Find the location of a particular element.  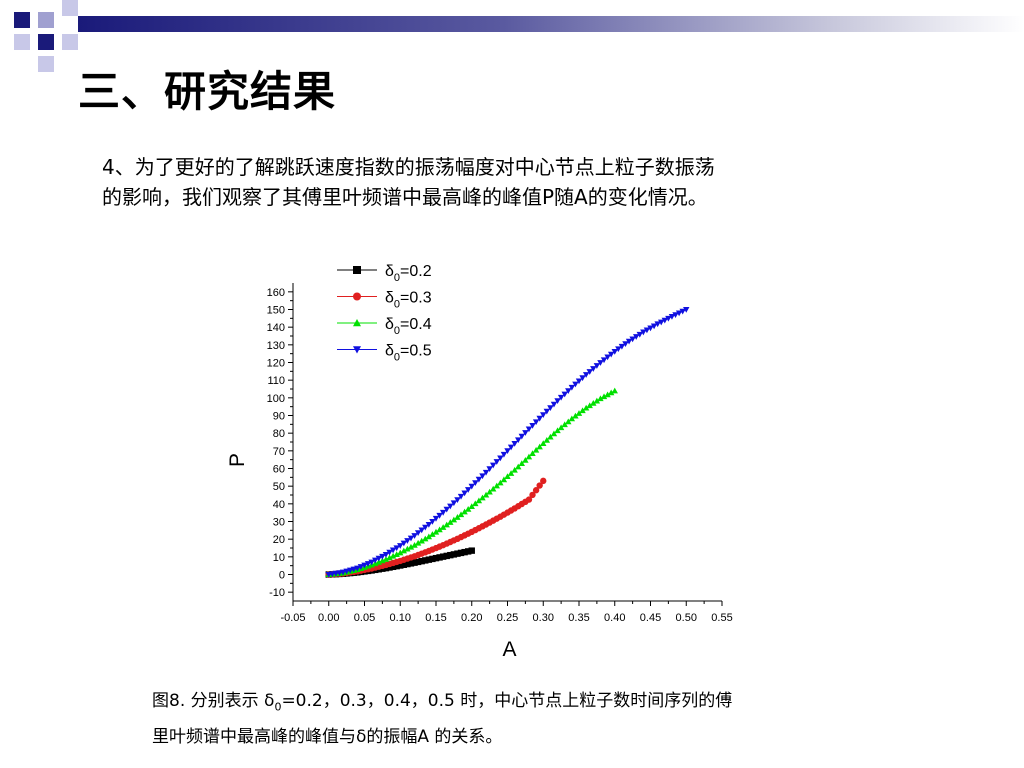

series-line is located at coordinates (507, 442).